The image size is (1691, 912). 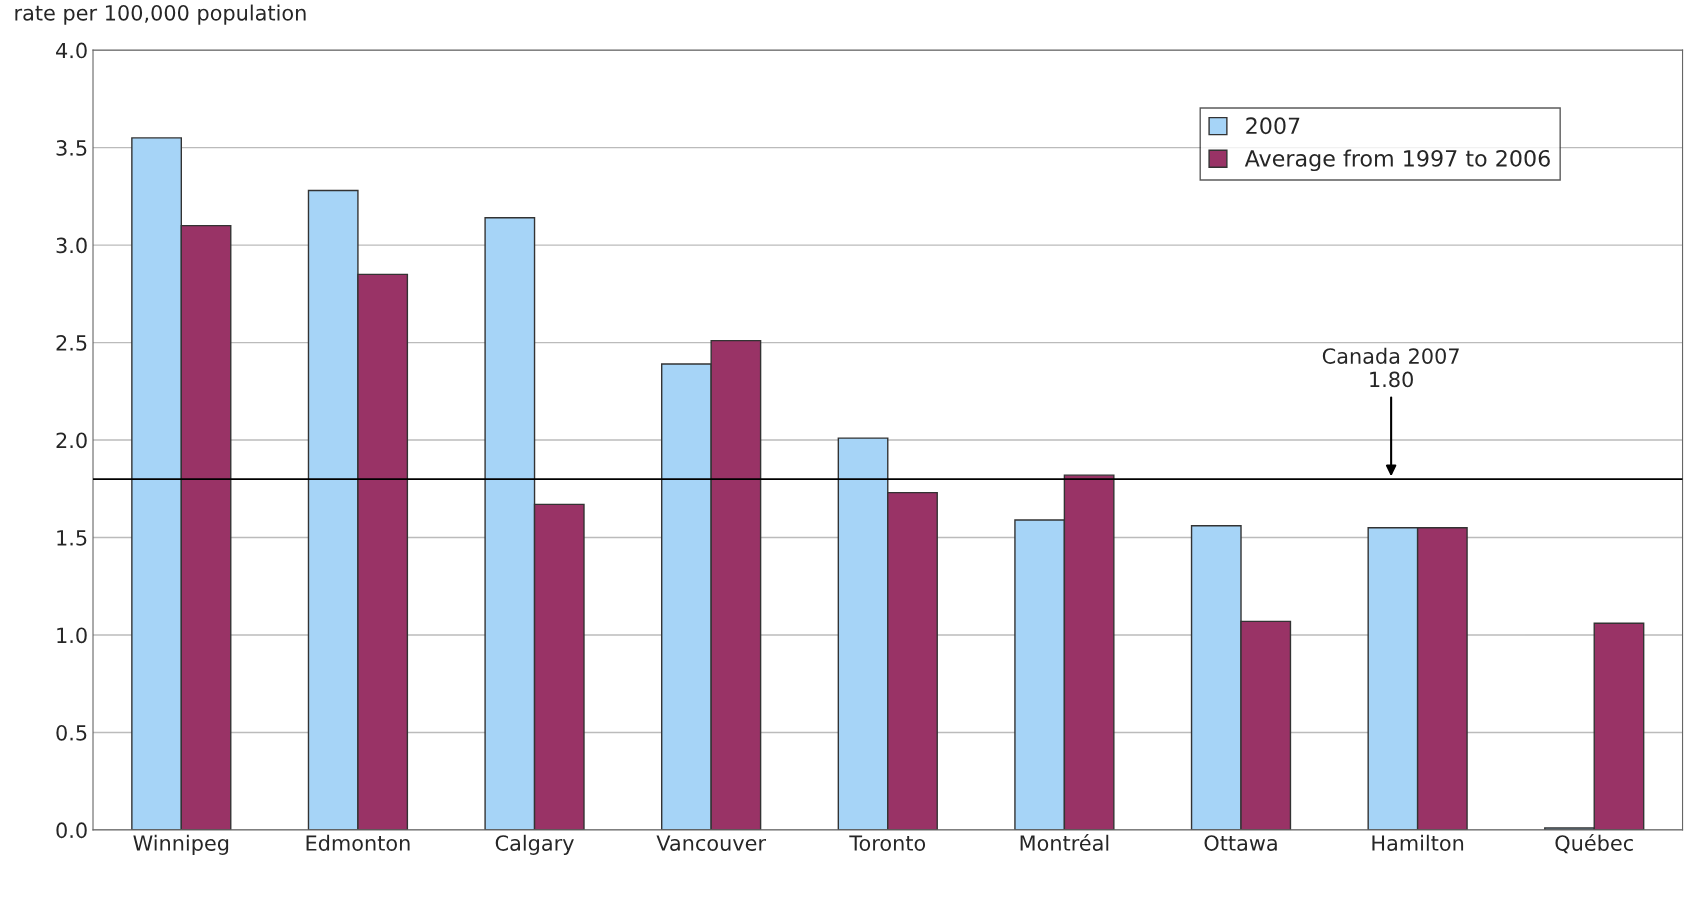 What do you see at coordinates (1390, 367) in the screenshot?
I see `ref-line-label: Canada 2007 1.80` at bounding box center [1390, 367].